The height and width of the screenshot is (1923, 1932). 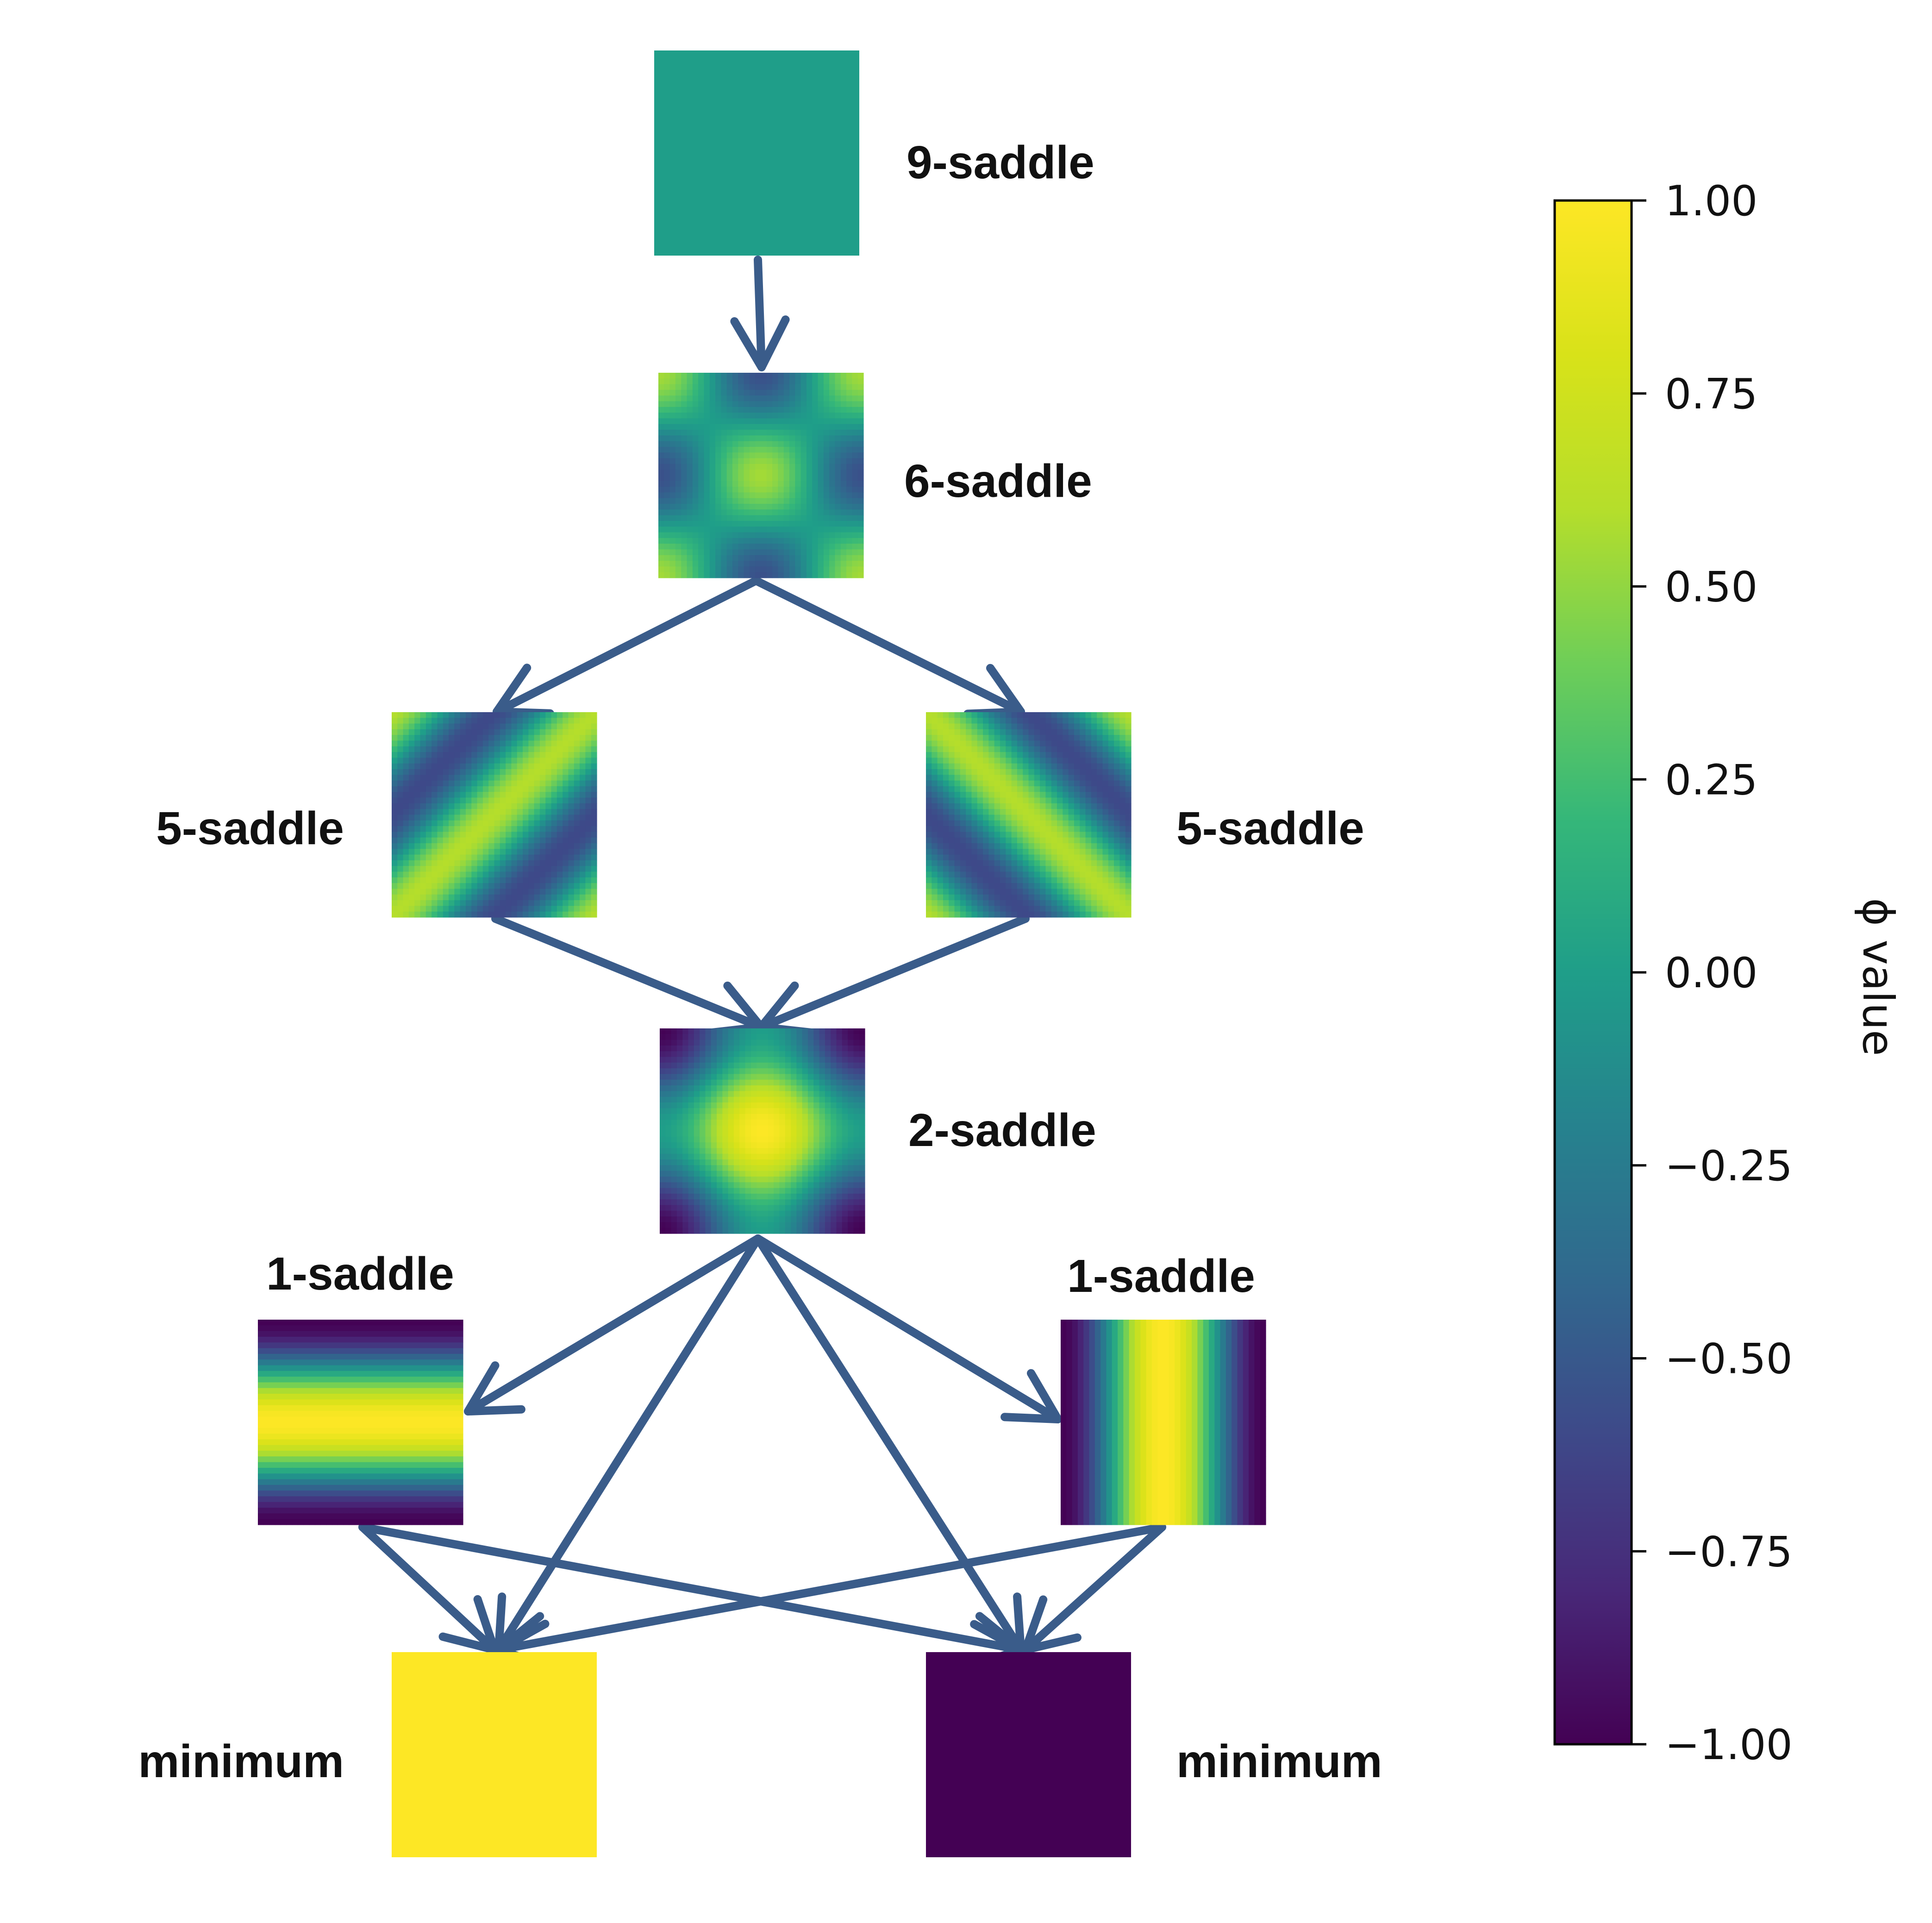 I want to click on colorbar-tick-label: −1.00, so click(x=1729, y=1745).